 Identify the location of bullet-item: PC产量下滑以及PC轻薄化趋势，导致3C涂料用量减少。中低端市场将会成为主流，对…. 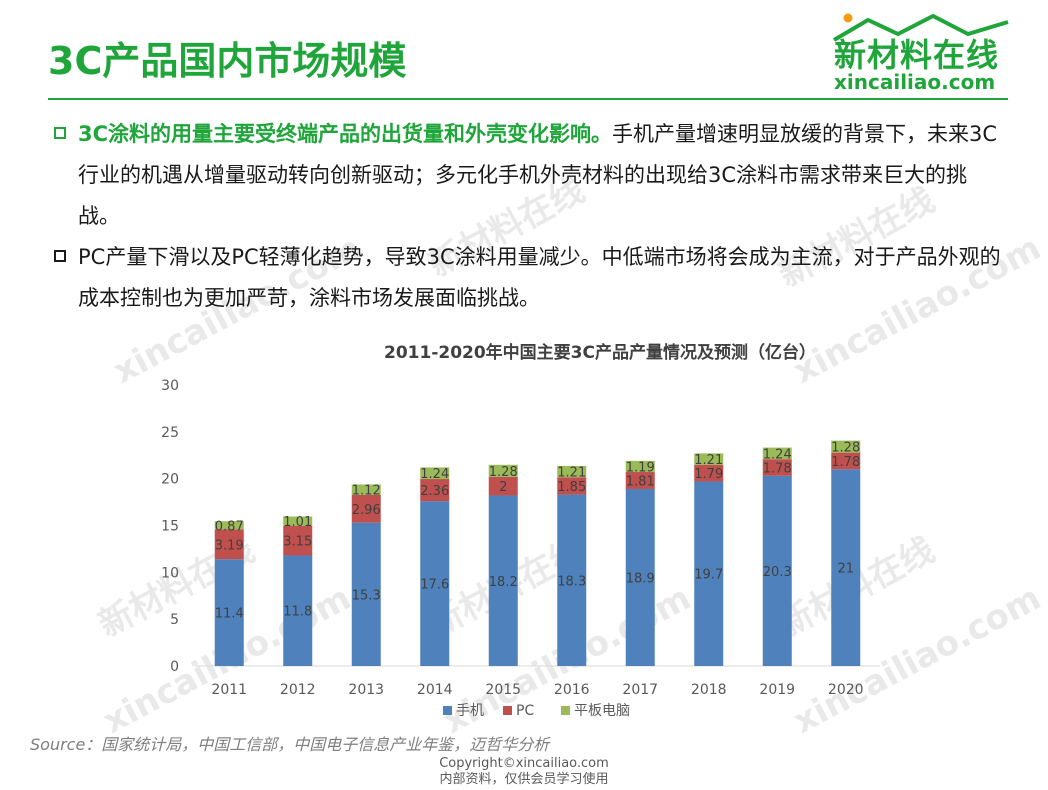
(527, 278).